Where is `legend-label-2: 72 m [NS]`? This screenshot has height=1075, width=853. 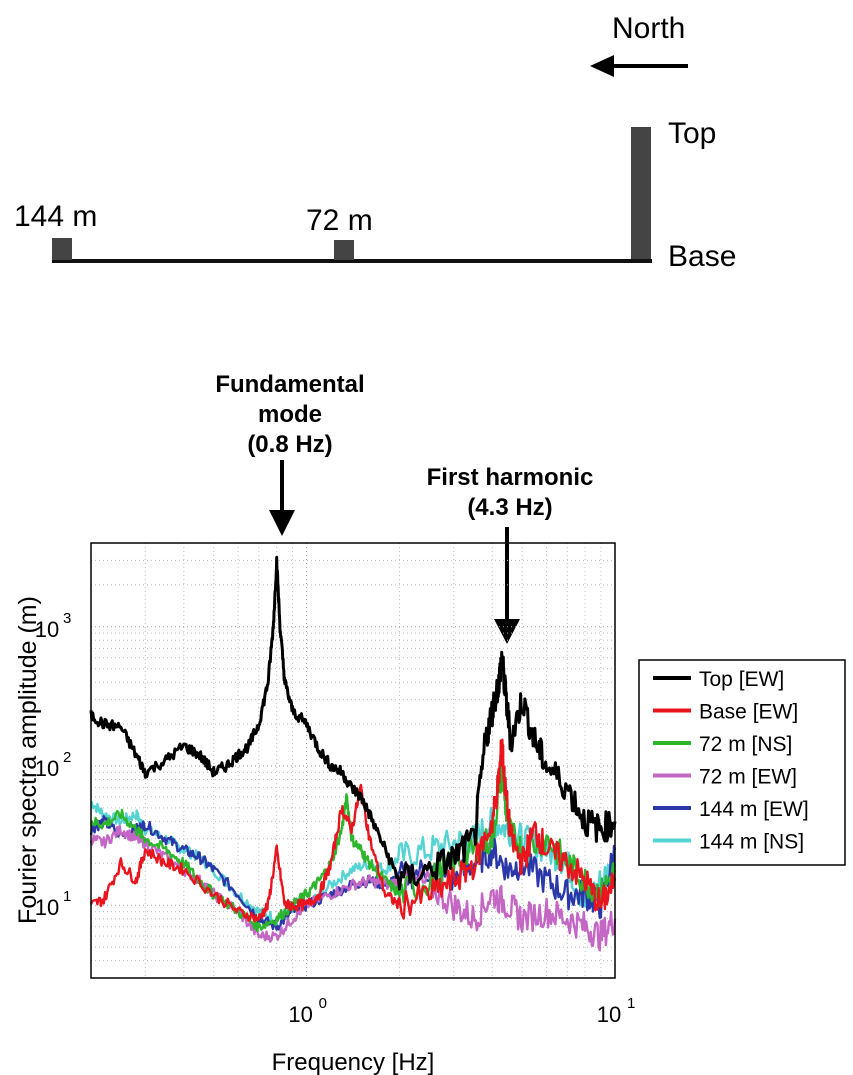
legend-label-2: 72 m [NS] is located at coordinates (745, 744).